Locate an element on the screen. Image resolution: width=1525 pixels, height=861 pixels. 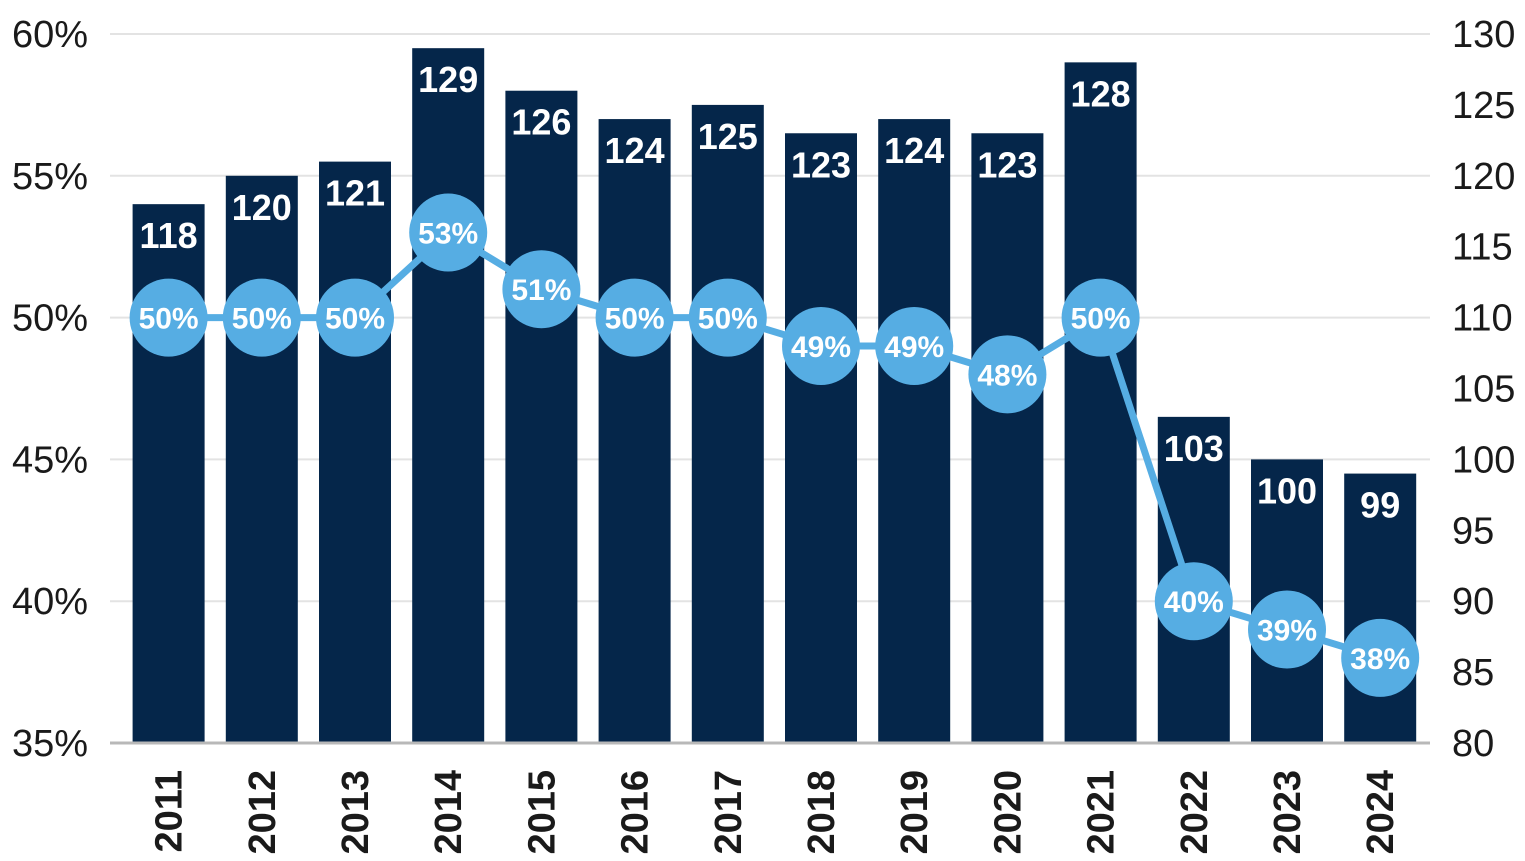
line-point-2024 is located at coordinates (1380, 657).